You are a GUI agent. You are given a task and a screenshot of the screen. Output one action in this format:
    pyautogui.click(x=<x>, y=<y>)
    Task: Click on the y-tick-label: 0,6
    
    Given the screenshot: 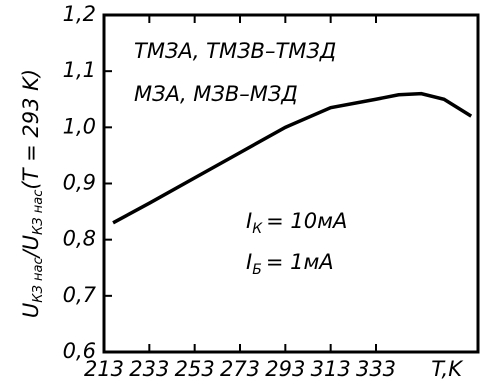 What is the action you would take?
    pyautogui.click(x=79, y=351)
    